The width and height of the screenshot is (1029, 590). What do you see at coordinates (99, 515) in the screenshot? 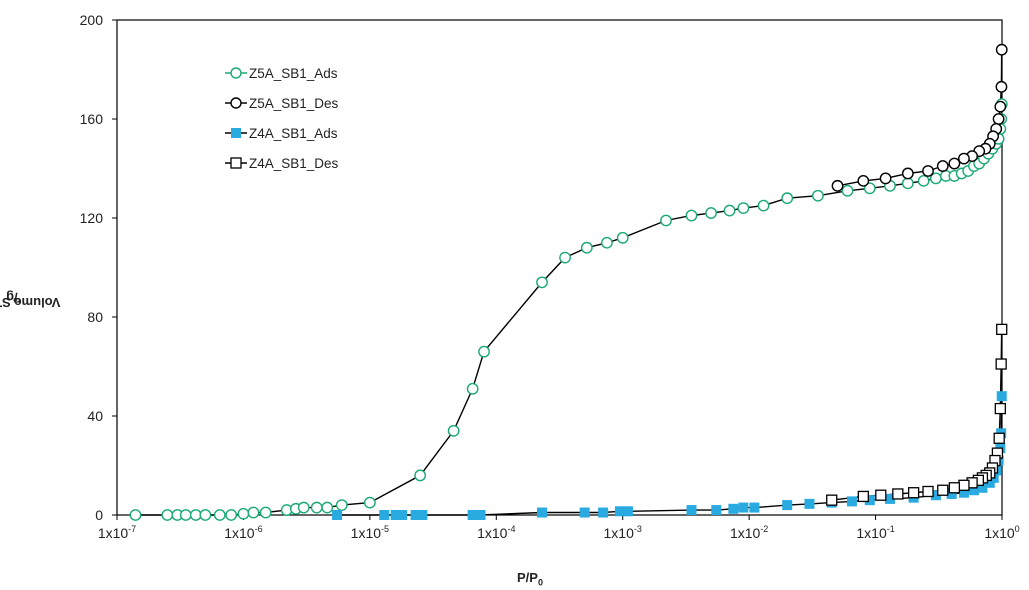
I see `y-tick-label: 0` at bounding box center [99, 515].